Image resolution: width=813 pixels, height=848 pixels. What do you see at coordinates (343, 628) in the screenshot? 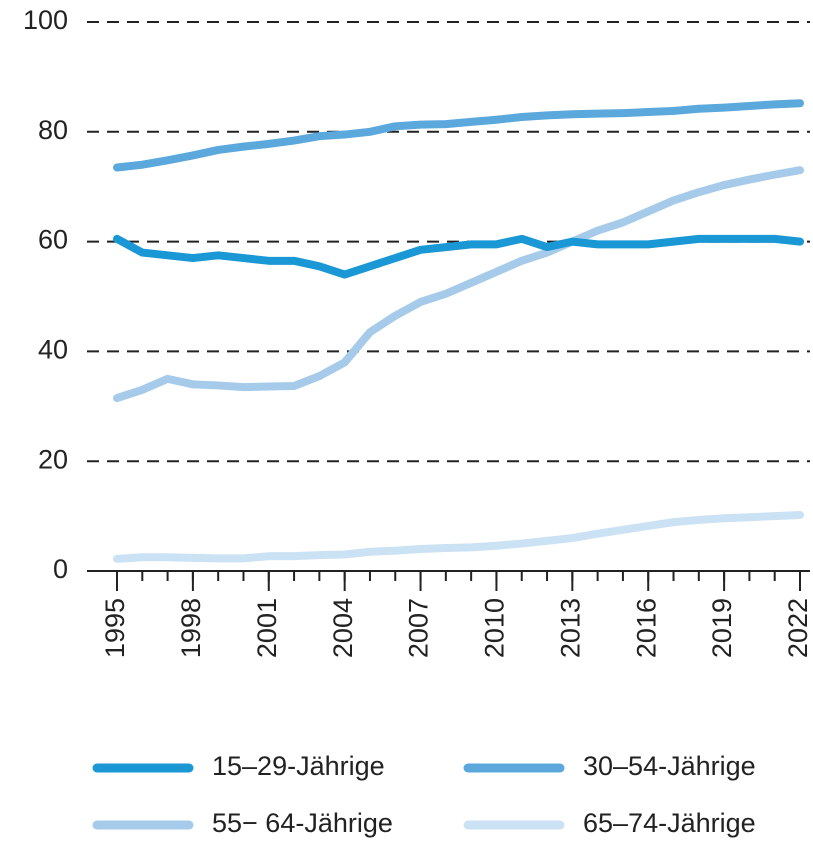
I see `x-tick-label: 2004` at bounding box center [343, 628].